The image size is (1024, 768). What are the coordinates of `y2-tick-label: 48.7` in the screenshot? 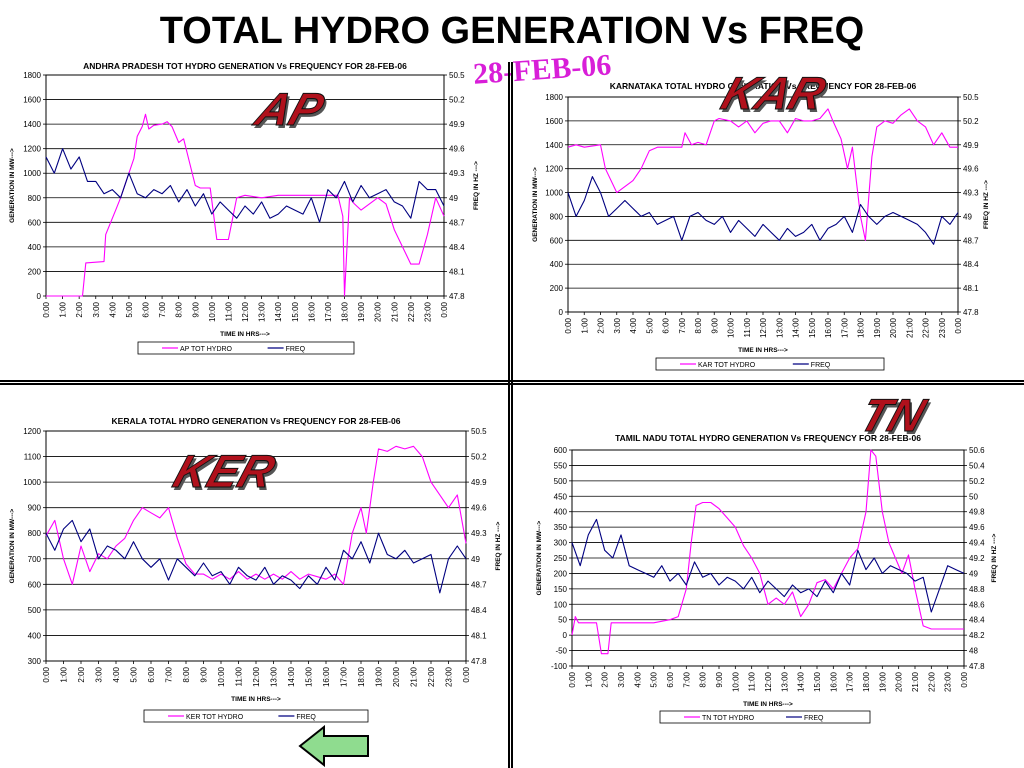 It's located at (971, 240).